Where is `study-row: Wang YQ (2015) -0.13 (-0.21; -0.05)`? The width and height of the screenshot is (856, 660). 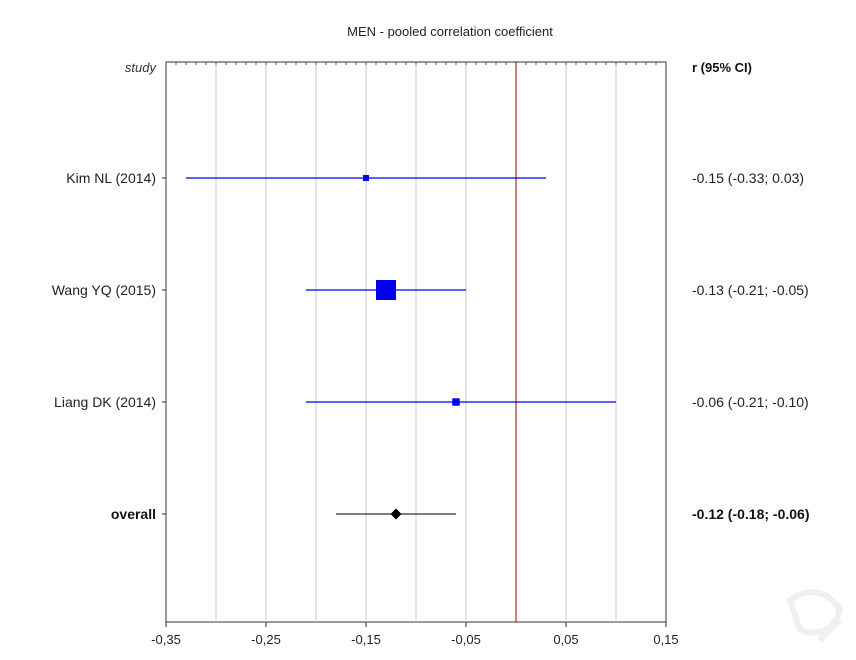
study-row: Wang YQ (2015) -0.13 (-0.21; -0.05) is located at coordinates (430, 290).